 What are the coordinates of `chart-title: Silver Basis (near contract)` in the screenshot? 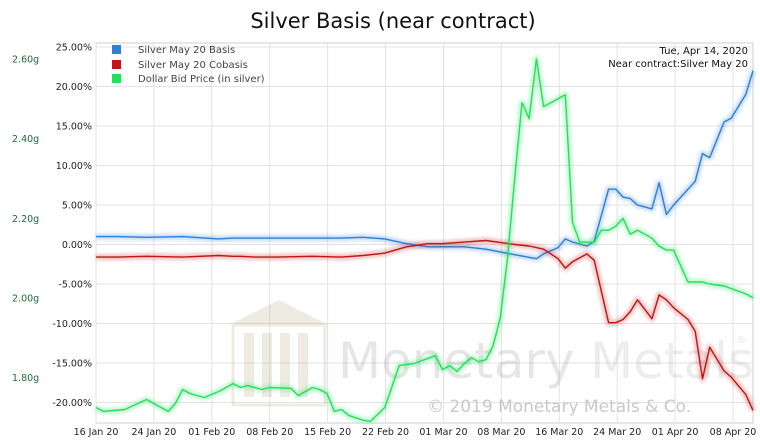 It's located at (392, 21).